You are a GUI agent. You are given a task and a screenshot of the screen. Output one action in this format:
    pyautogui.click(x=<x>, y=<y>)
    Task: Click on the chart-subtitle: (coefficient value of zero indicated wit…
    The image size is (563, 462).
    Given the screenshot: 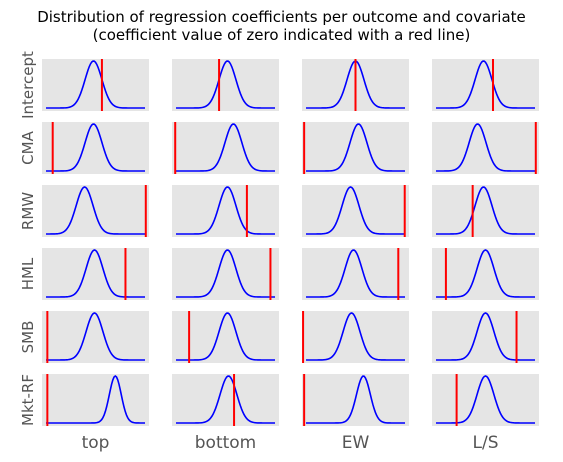 What is the action you would take?
    pyautogui.click(x=281, y=35)
    